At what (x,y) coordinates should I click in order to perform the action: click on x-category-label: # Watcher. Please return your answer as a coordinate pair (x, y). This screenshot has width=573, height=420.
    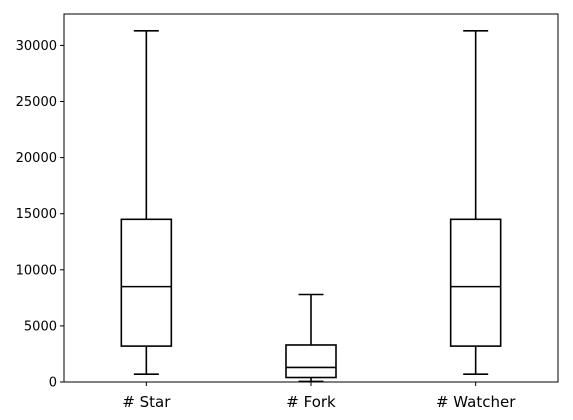
    Looking at the image, I should click on (476, 402).